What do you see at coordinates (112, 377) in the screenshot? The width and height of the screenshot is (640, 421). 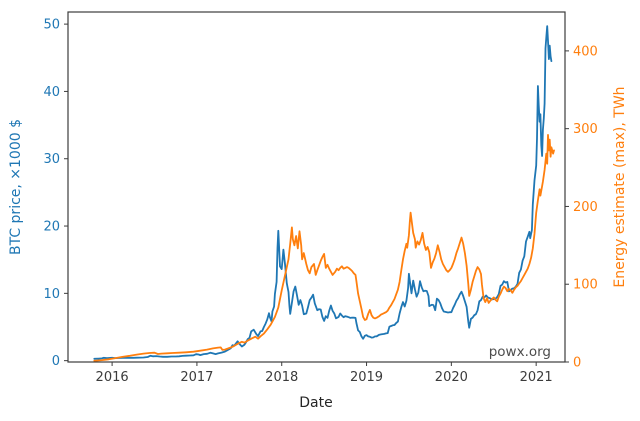 I see `x-tick-label: 2016` at bounding box center [112, 377].